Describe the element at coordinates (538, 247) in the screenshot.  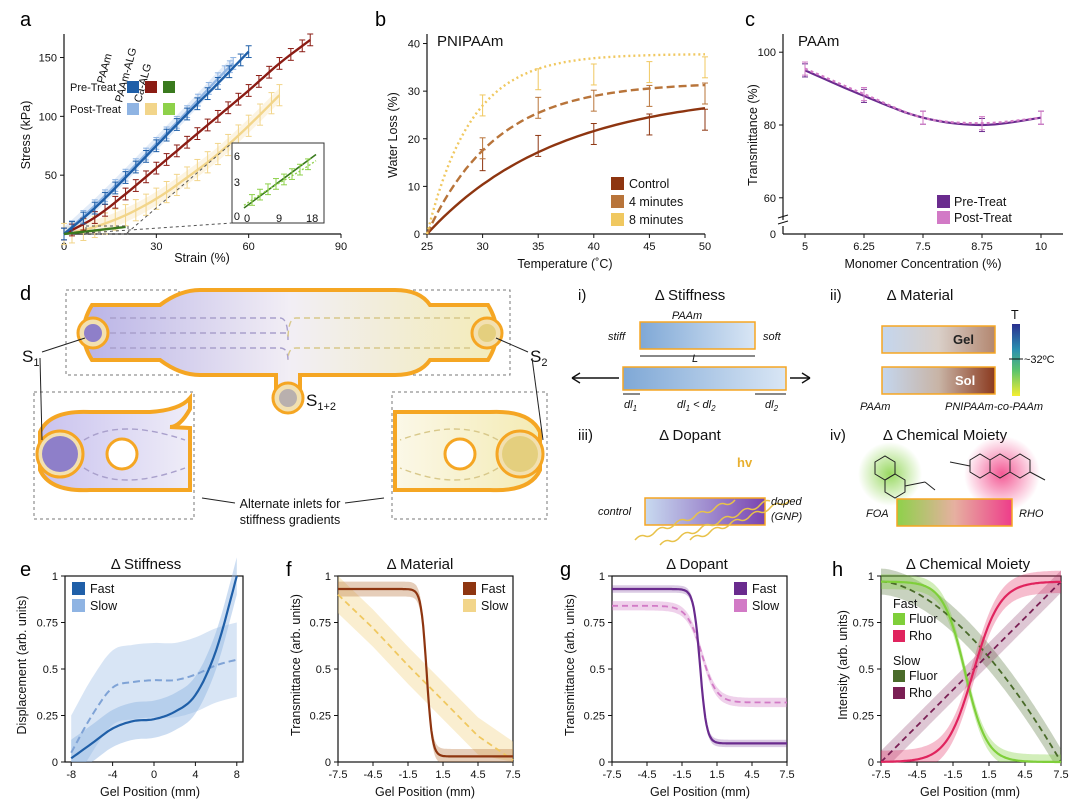
I see `x-tick-label: 35` at that location.